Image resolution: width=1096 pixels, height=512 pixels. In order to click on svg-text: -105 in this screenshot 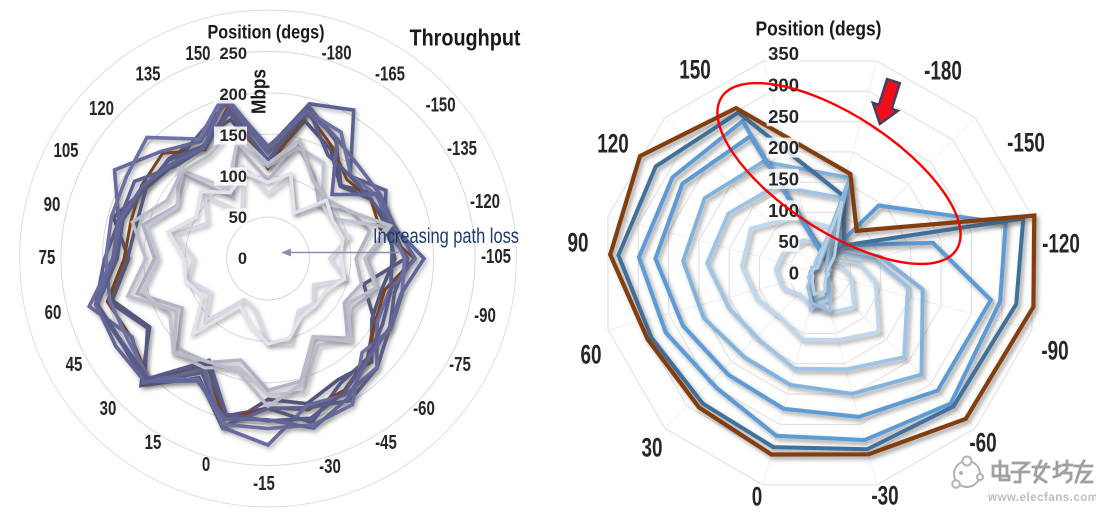, I will do `click(496, 256)`.